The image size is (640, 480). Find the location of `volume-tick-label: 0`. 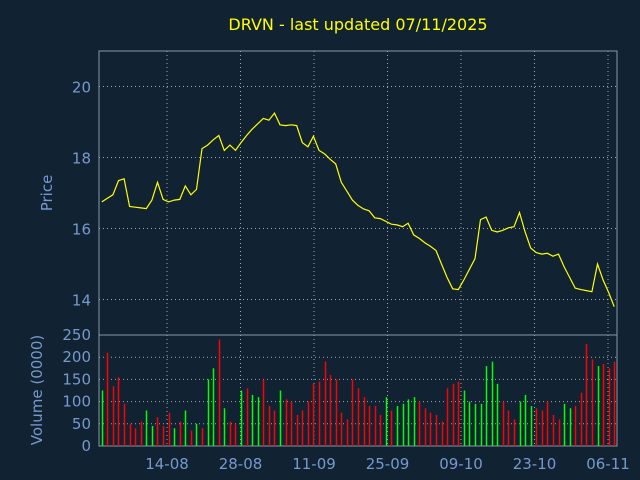

volume-tick-label: 0 is located at coordinates (86, 446).